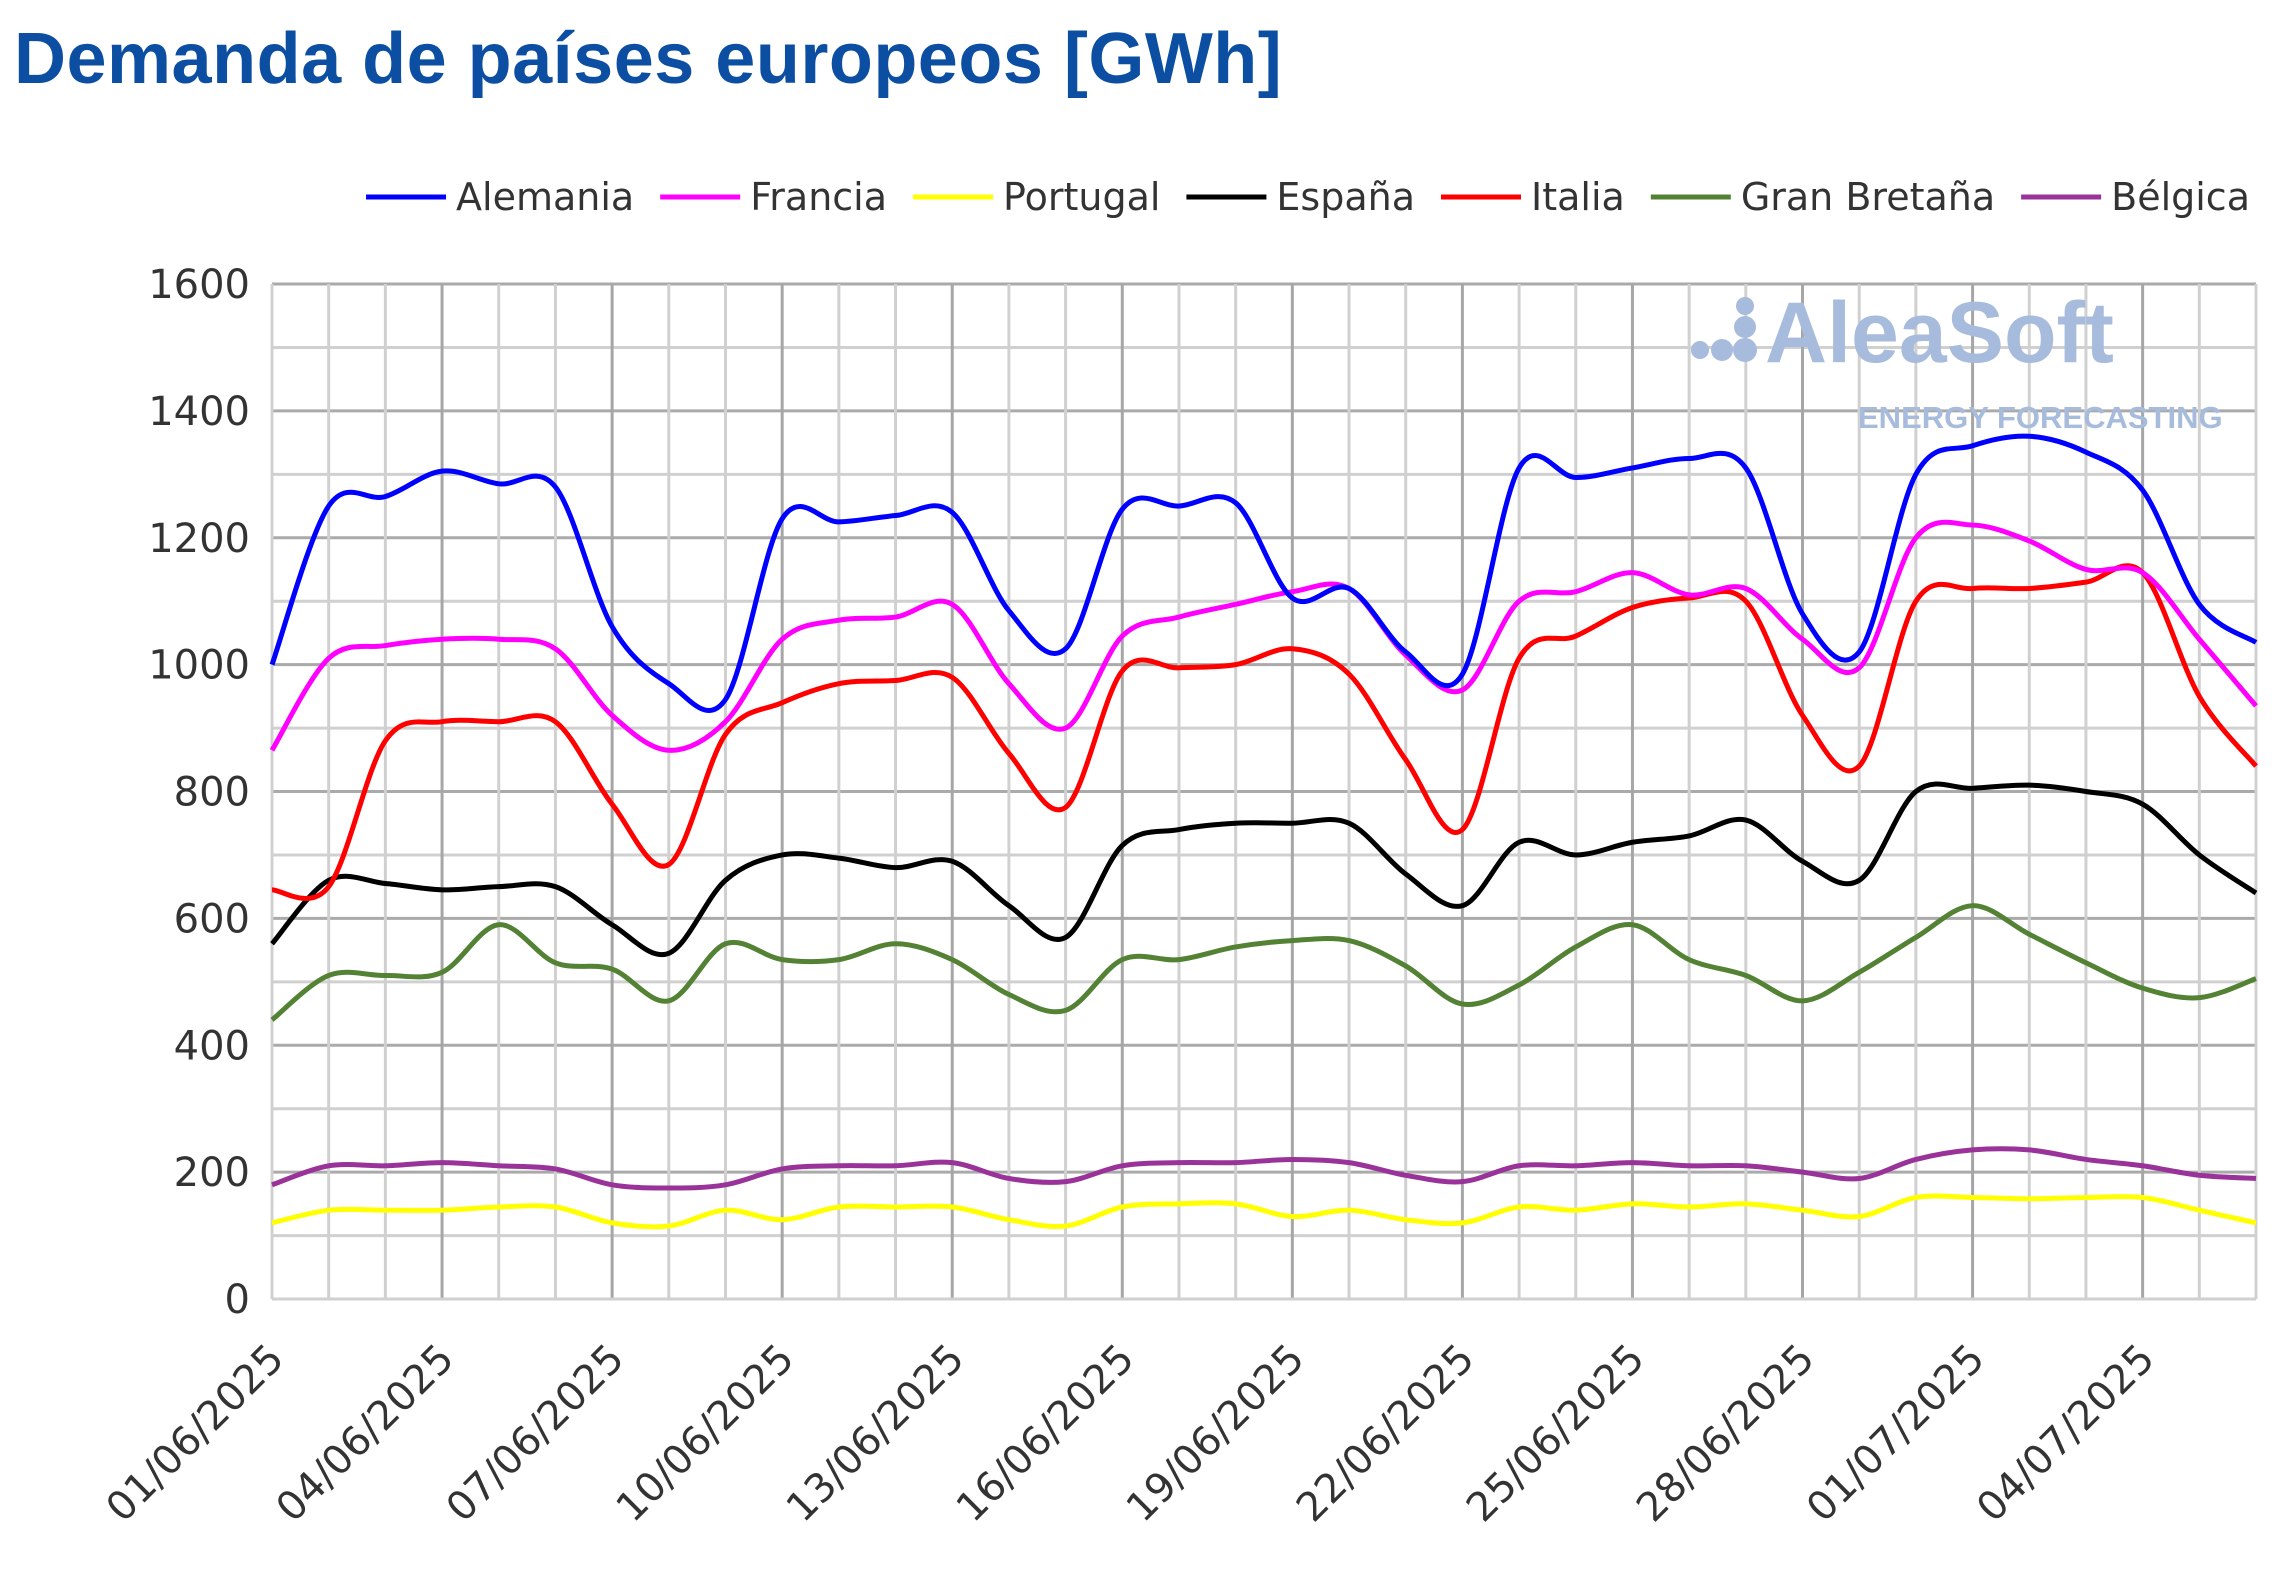 This screenshot has height=1589, width=2282. I want to click on x-tick-label: 04/07/2025, so click(2066, 1434).